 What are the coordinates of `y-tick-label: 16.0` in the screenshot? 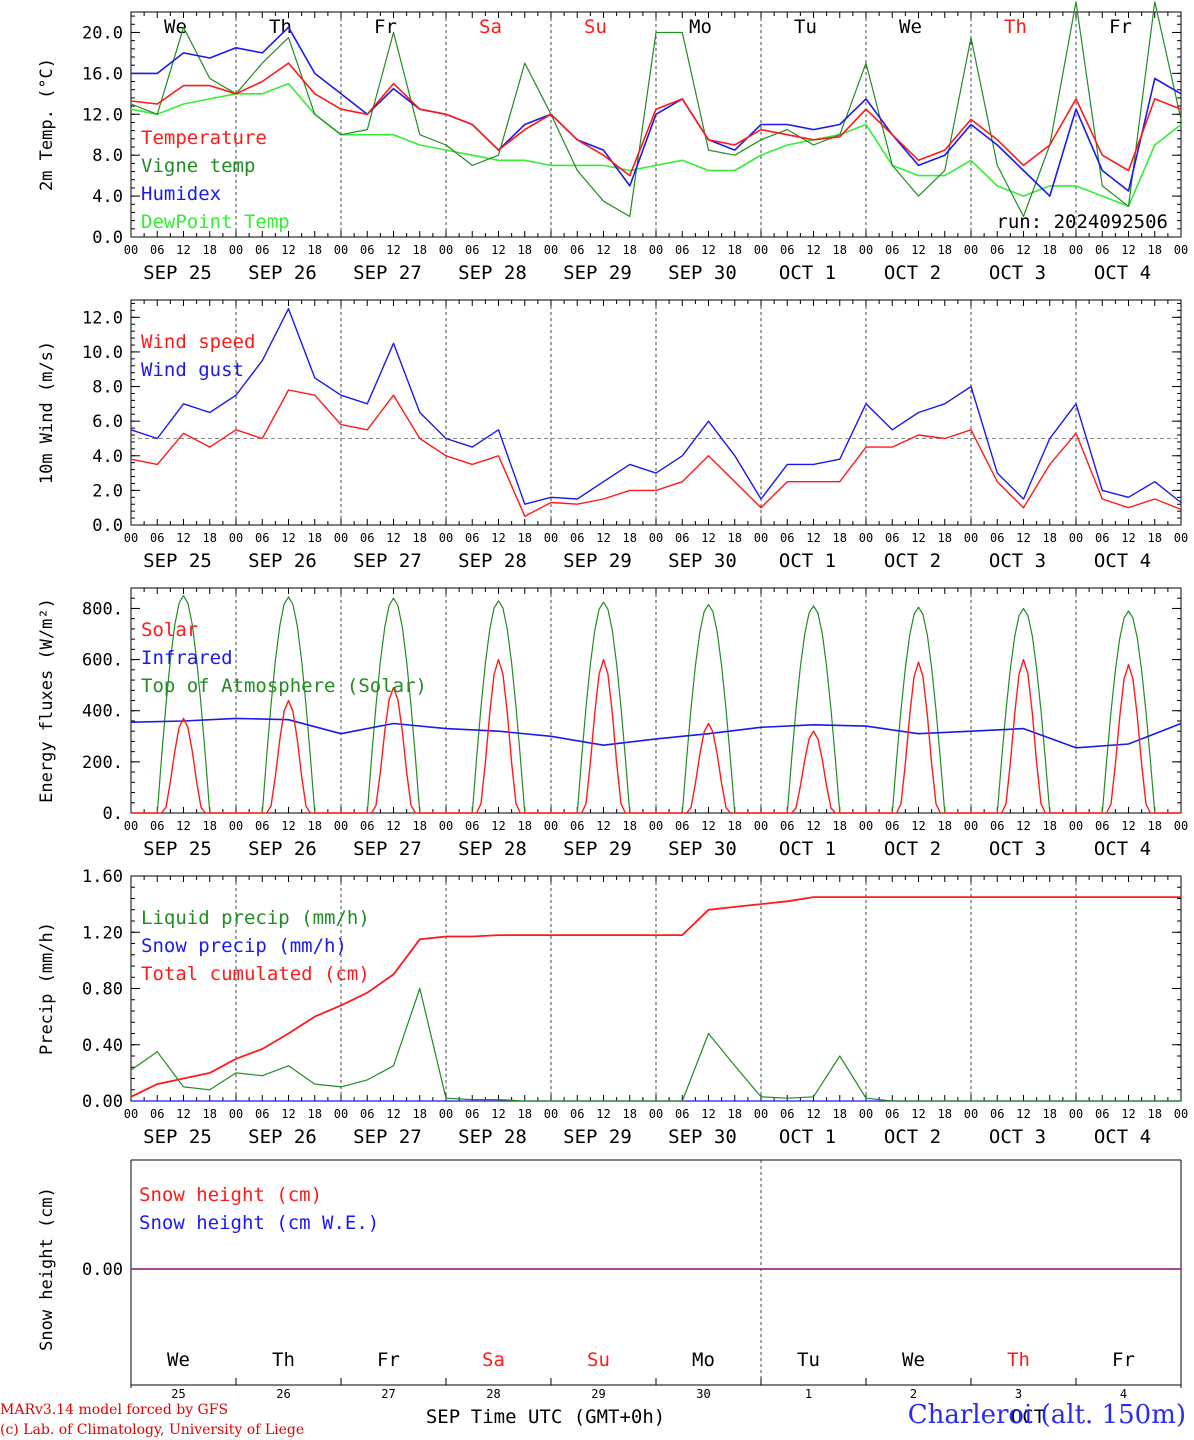 It's located at (102, 74).